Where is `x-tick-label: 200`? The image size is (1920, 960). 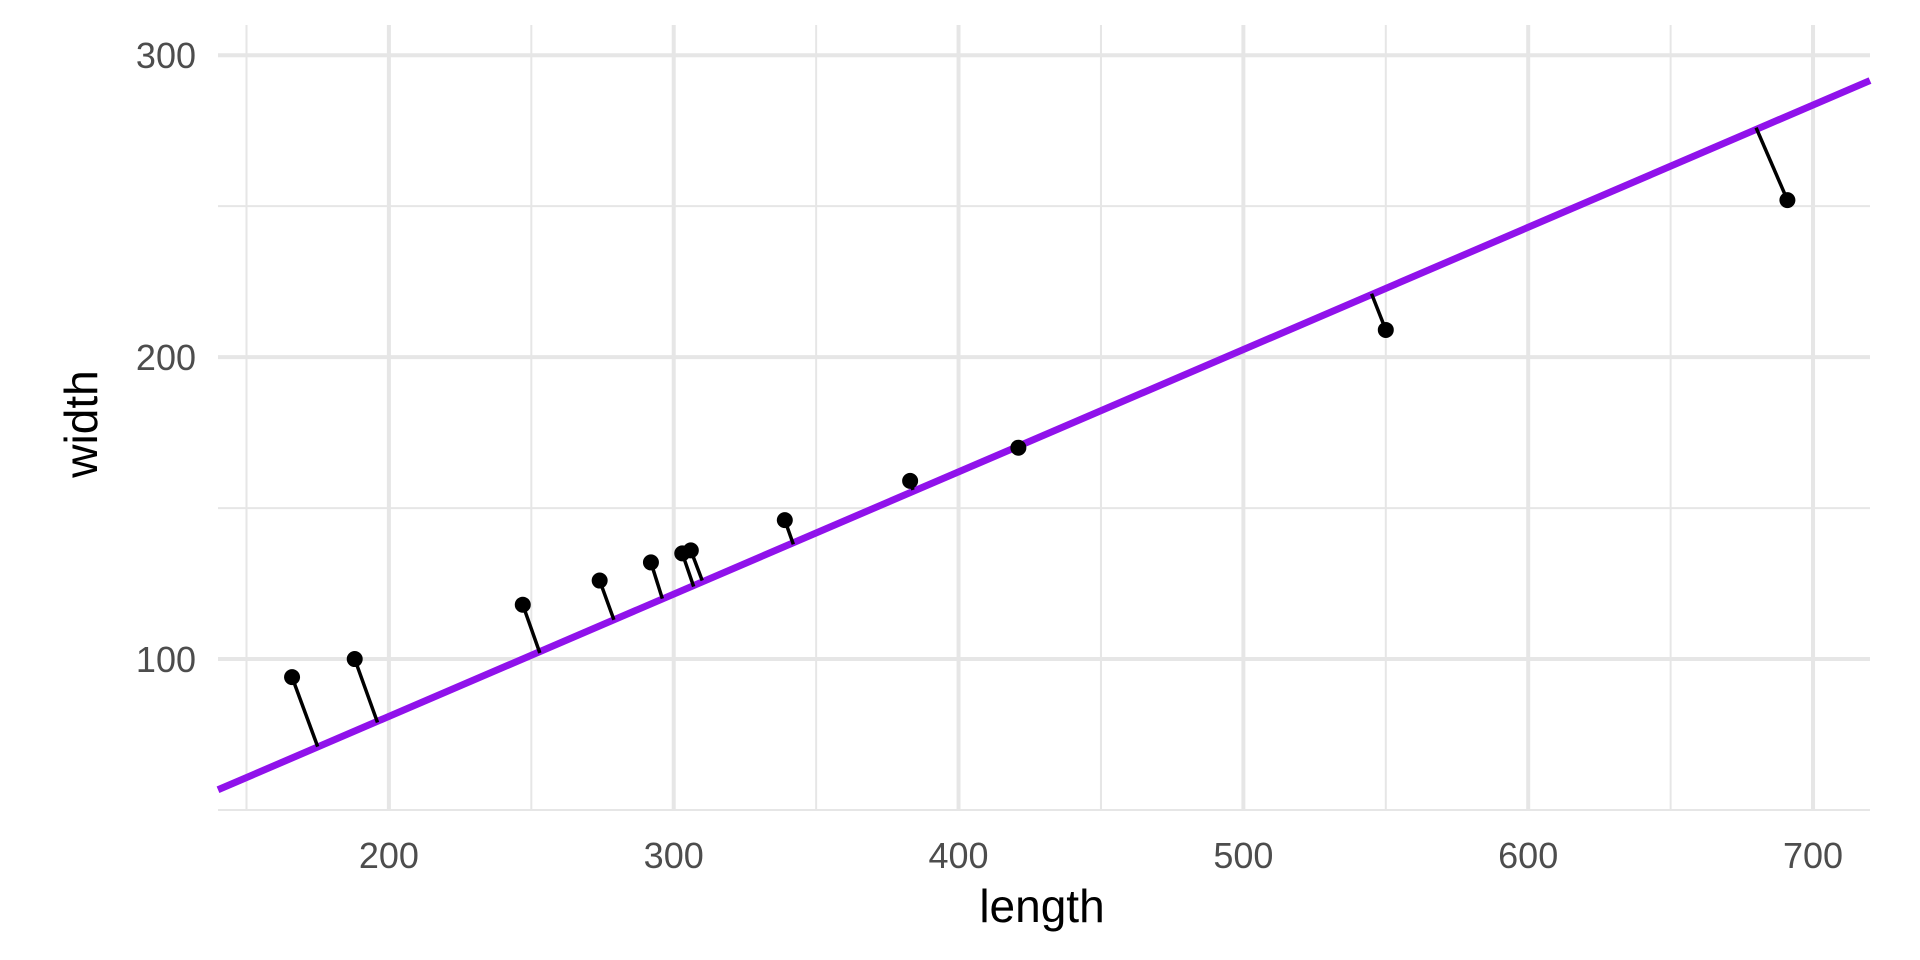 x-tick-label: 200 is located at coordinates (389, 855).